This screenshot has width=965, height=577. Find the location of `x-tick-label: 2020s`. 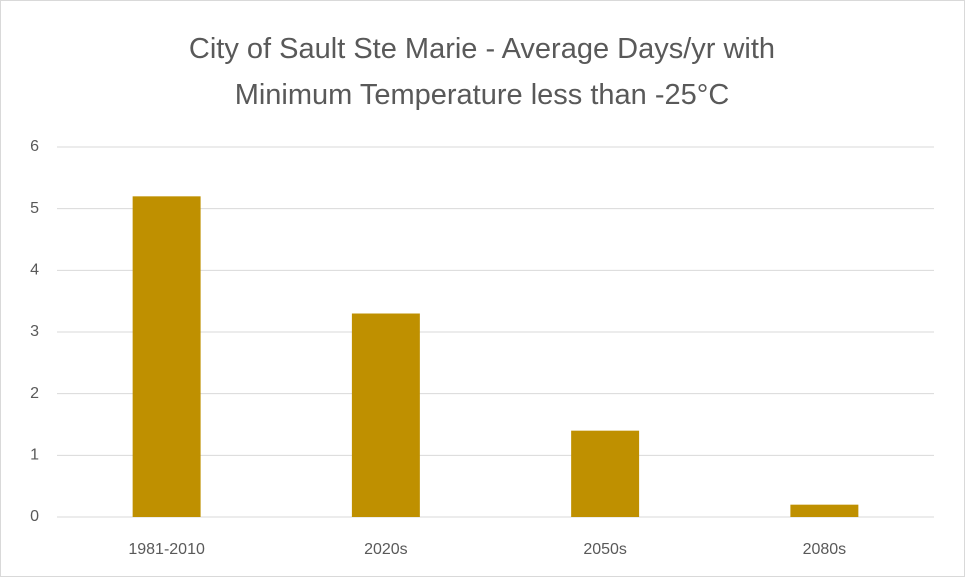

x-tick-label: 2020s is located at coordinates (386, 549).